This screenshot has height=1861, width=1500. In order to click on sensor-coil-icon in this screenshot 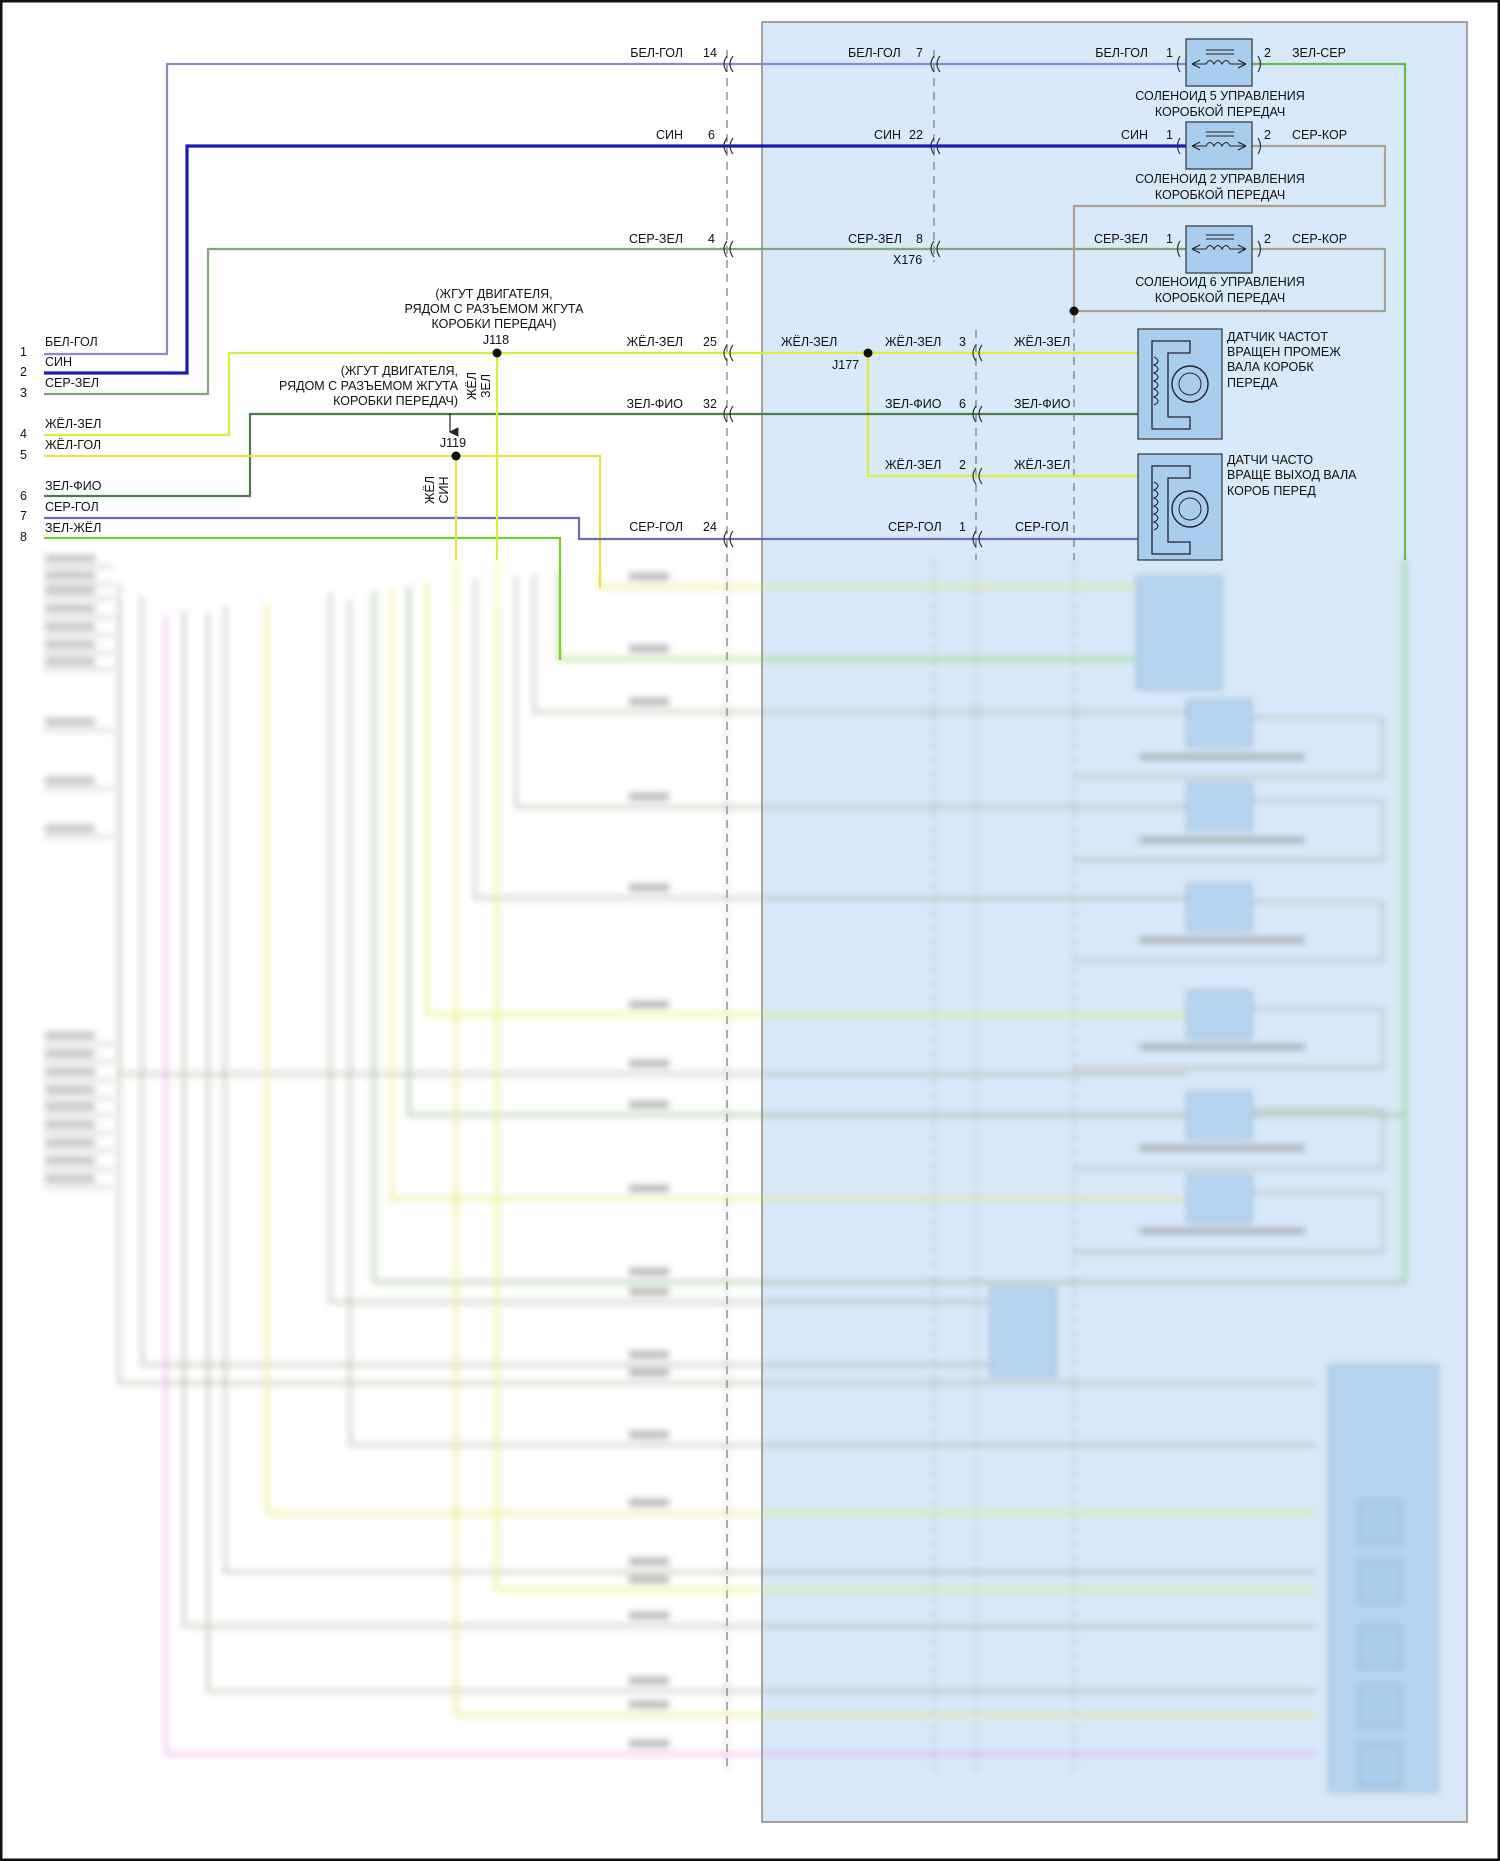, I will do `click(1155, 381)`.